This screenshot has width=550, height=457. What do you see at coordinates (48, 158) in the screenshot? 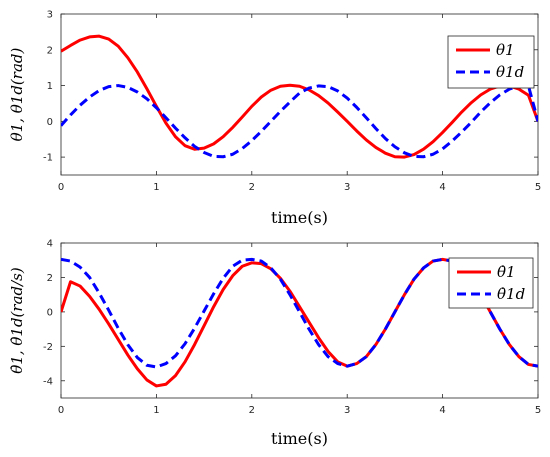
I see `y-tick-label: -1` at bounding box center [48, 158].